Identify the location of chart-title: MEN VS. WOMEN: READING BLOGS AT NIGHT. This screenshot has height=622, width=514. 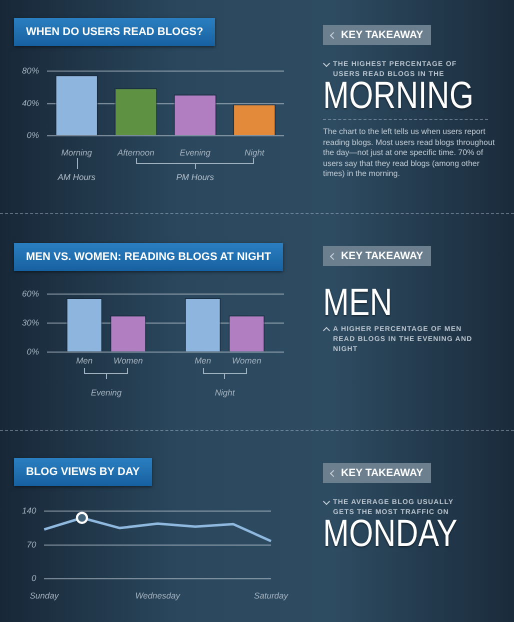
(149, 257).